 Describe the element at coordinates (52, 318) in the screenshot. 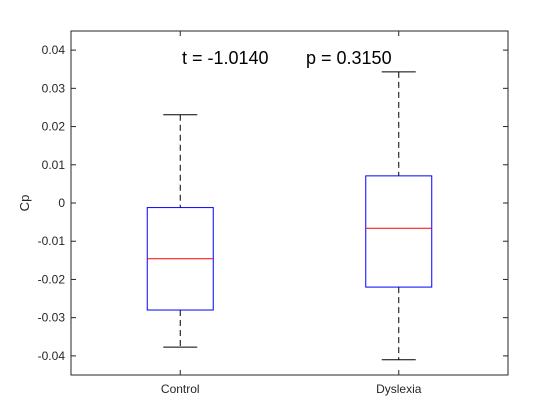

I see `y-tick-label: -0.03` at that location.